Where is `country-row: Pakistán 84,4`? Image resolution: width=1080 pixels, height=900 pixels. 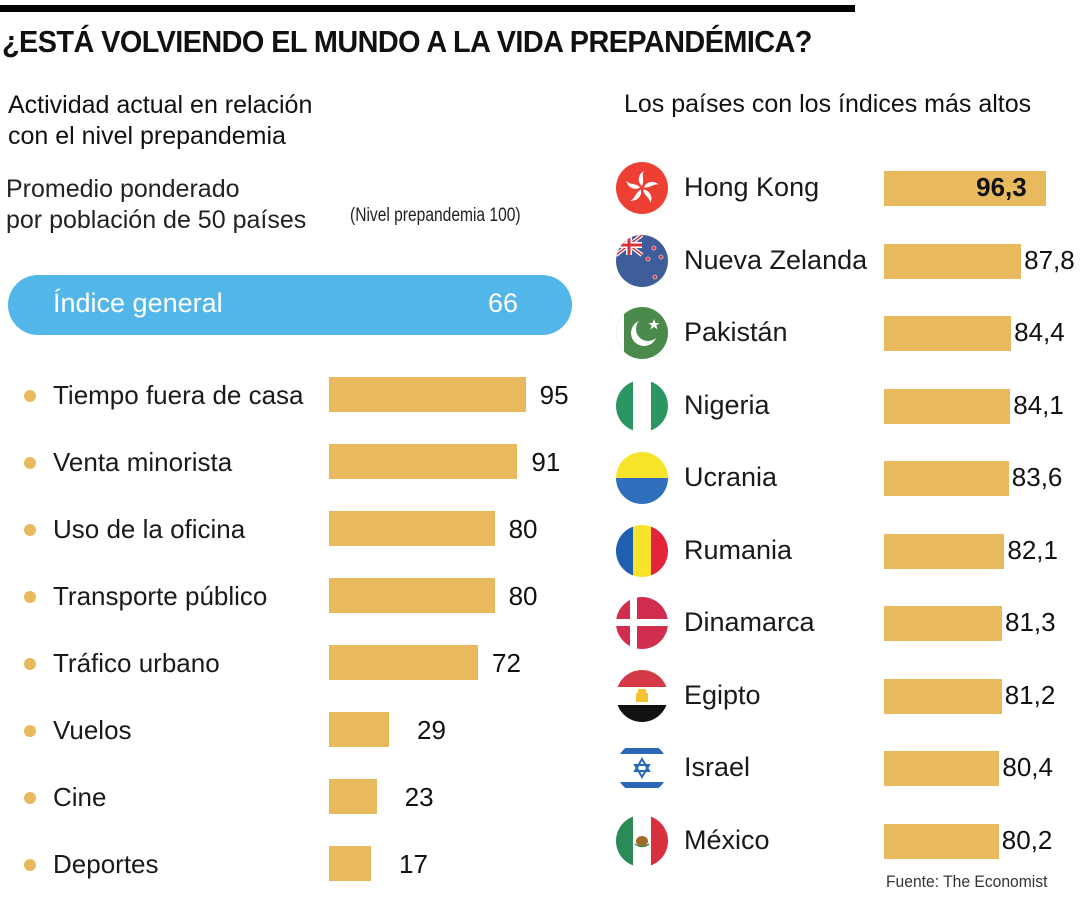
country-row: Pakistán 84,4 is located at coordinates (540, 333).